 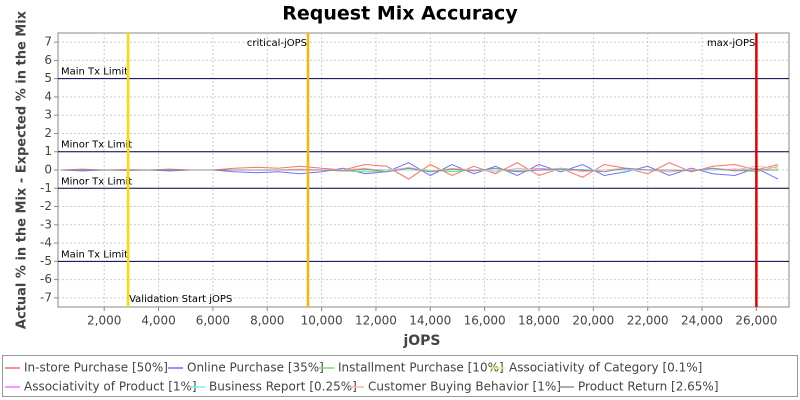 What do you see at coordinates (180, 299) in the screenshot?
I see `domain-marker-label: Validation Start jOPS` at bounding box center [180, 299].